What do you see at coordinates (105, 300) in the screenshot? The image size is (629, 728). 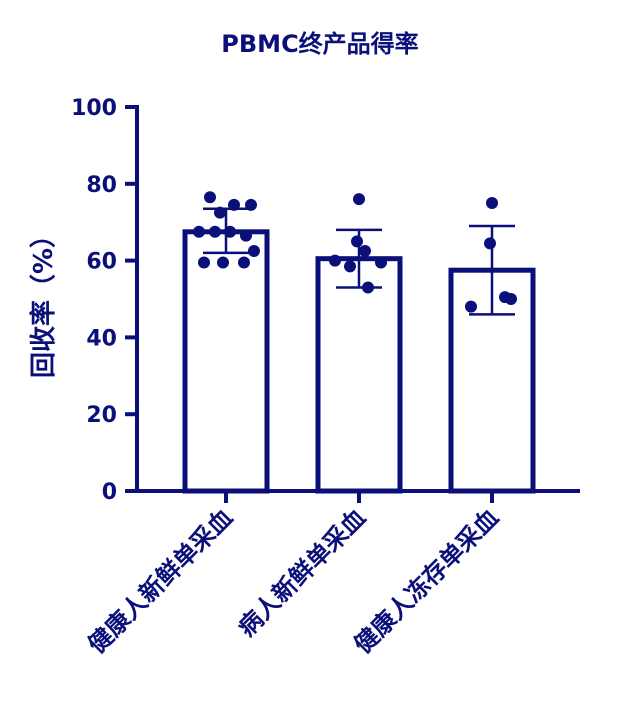 I see `y-axis: 0 20 40 60 80 100` at bounding box center [105, 300].